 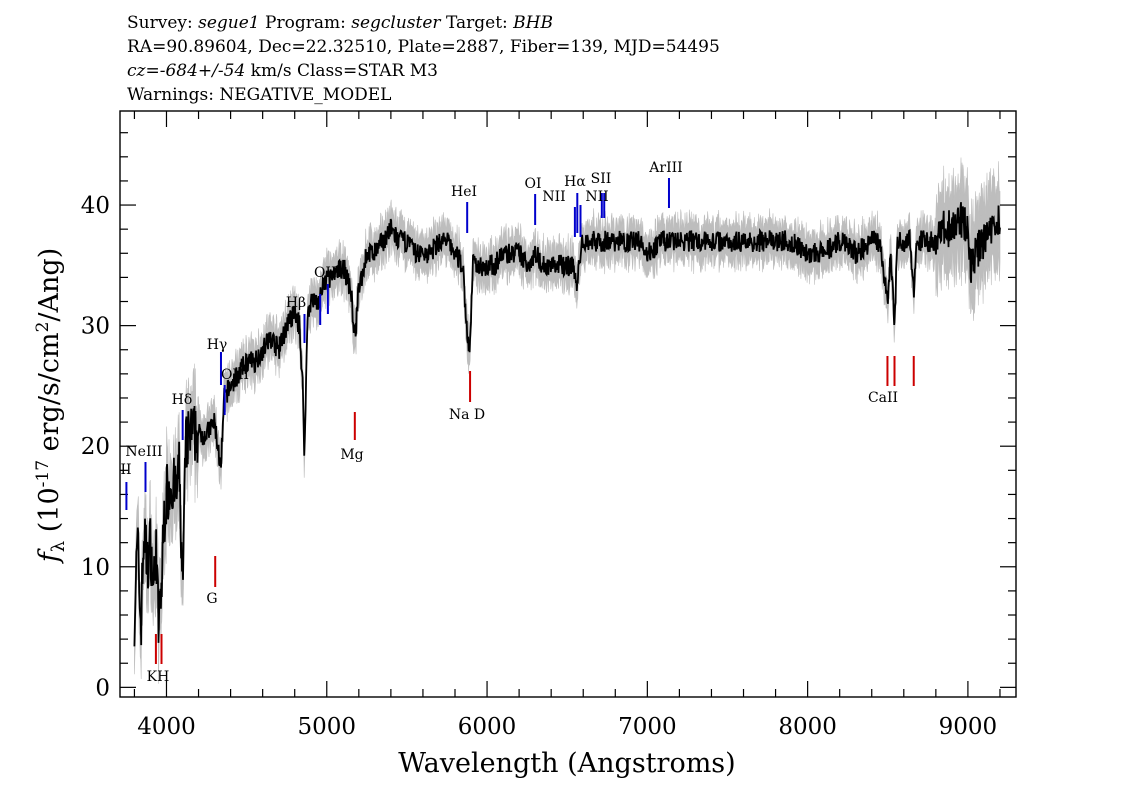 I want to click on header-survey-segment: segcluster, so click(x=396, y=23).